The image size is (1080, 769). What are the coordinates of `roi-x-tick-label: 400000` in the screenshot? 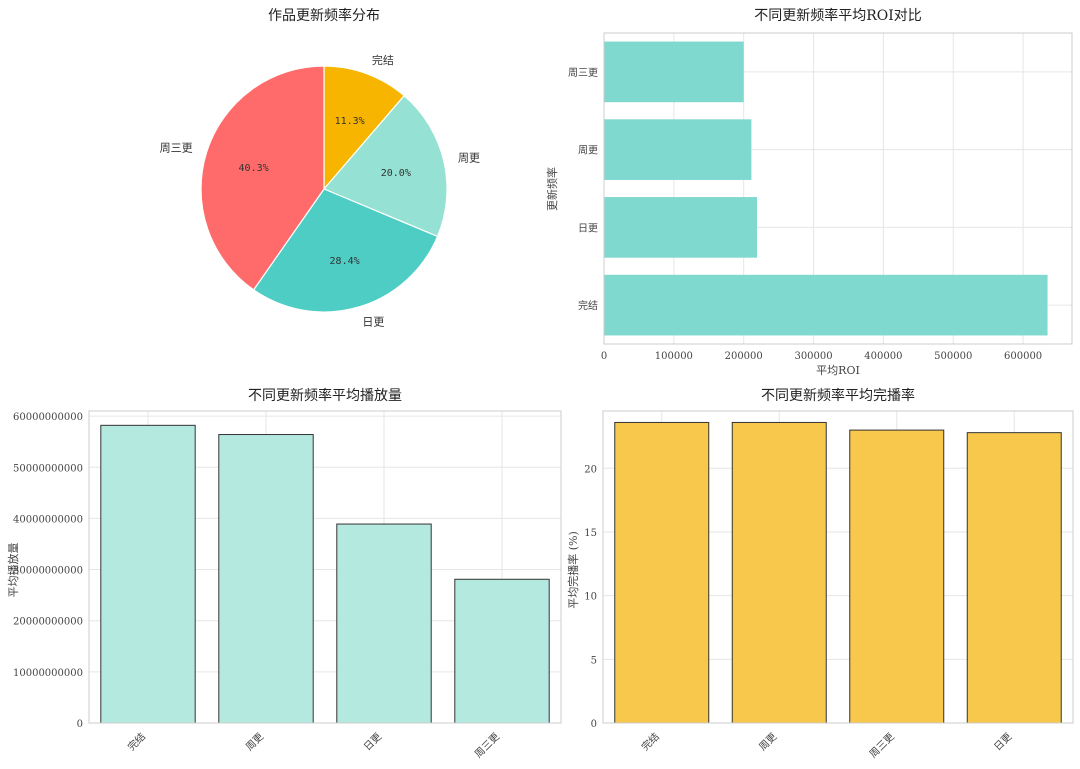 It's located at (883, 356).